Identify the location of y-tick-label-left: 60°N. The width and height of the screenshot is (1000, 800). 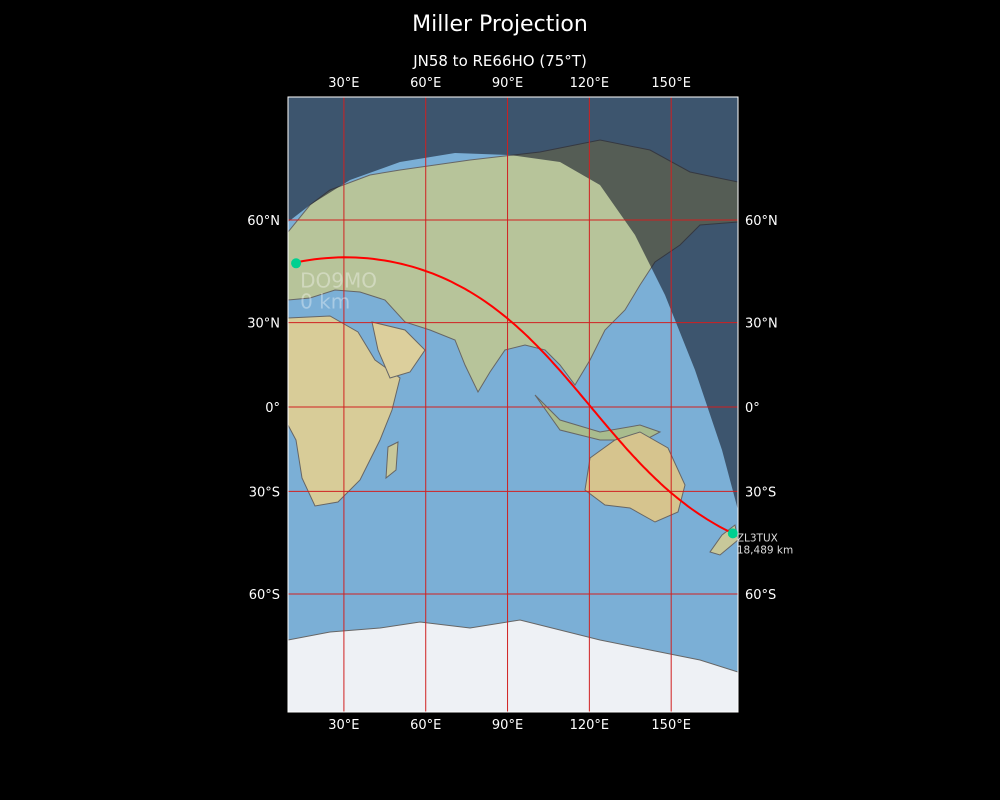
(263, 221).